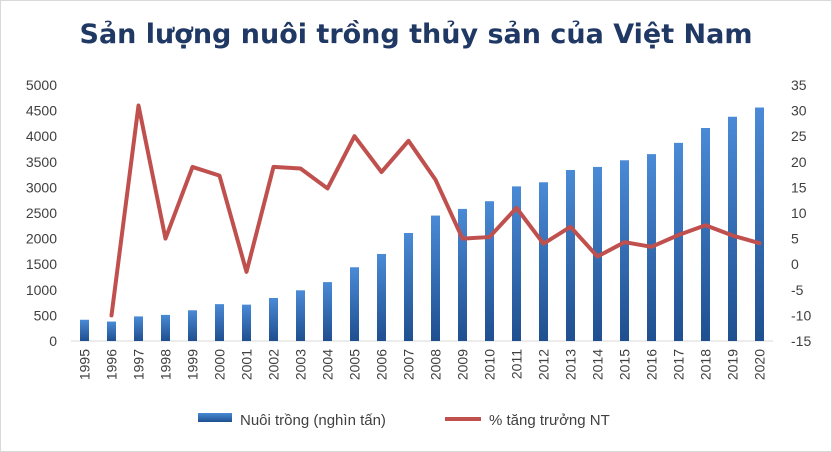 The height and width of the screenshot is (452, 832). Describe the element at coordinates (797, 290) in the screenshot. I see `y-right-tick-label: -5` at that location.